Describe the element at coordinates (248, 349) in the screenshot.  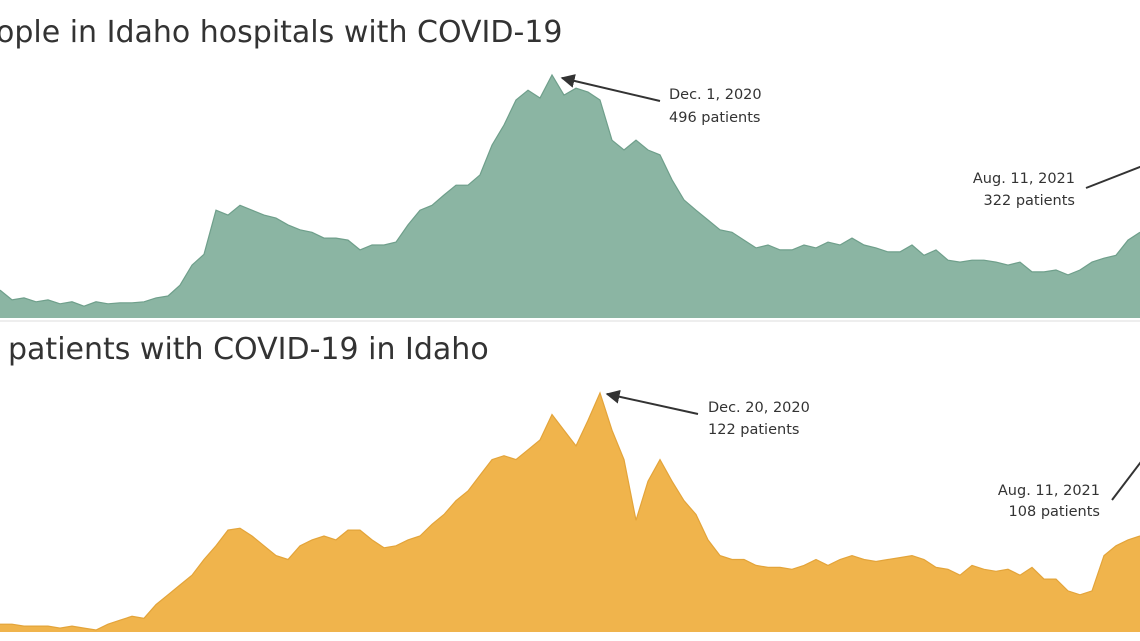
I see `chart-title: patients with COVID-19 in Idaho` at that location.